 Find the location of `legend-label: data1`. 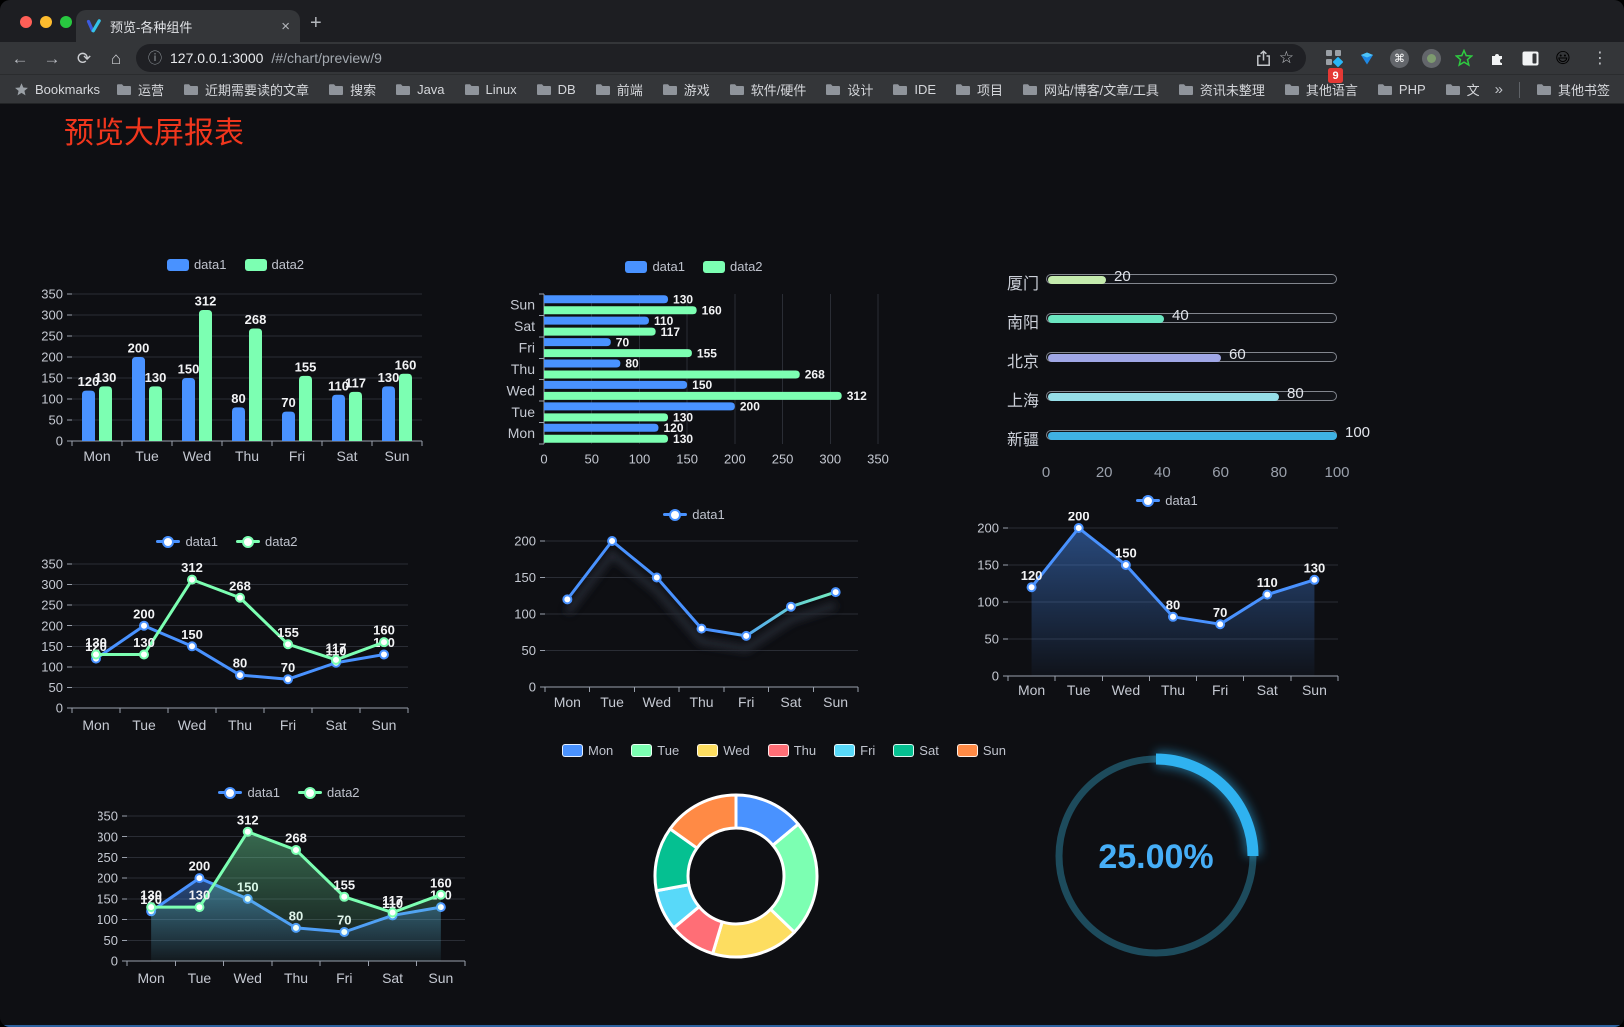

legend-label: data1 is located at coordinates (263, 793).